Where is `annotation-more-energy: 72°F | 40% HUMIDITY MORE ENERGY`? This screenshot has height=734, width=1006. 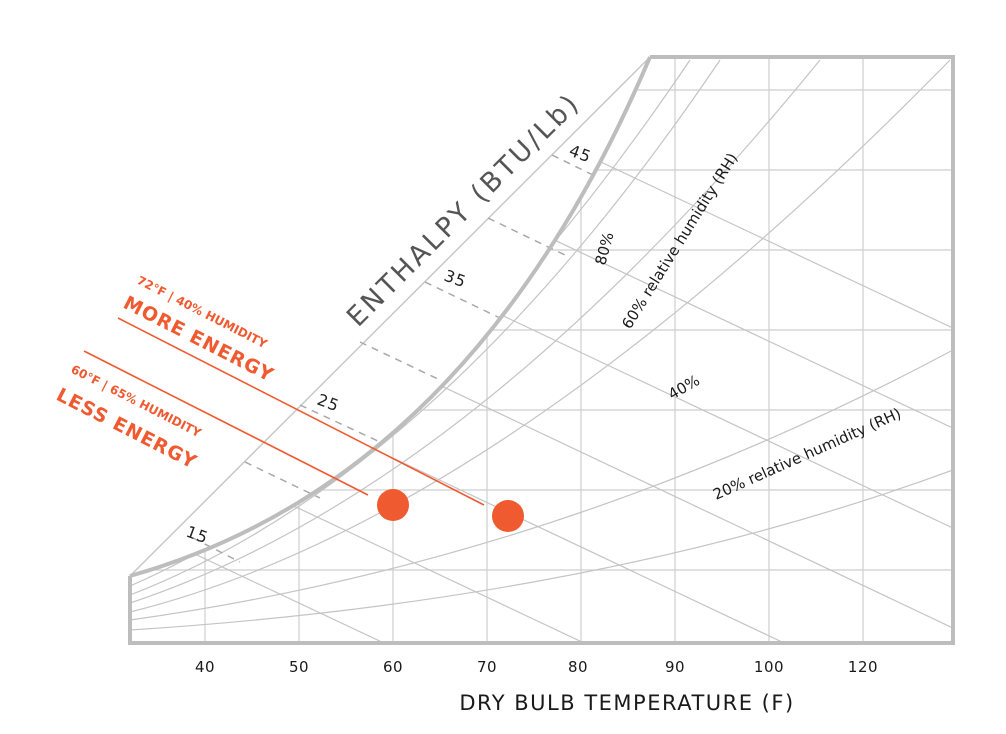 annotation-more-energy: 72°F | 40% HUMIDITY MORE ENERGY is located at coordinates (301, 389).